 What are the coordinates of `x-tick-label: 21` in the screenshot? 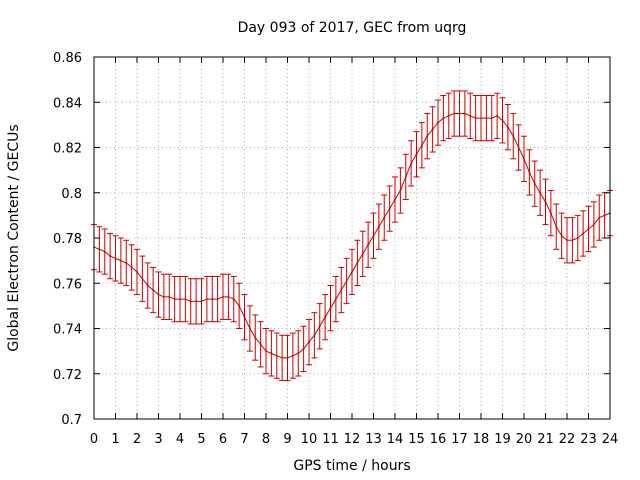 It's located at (545, 439).